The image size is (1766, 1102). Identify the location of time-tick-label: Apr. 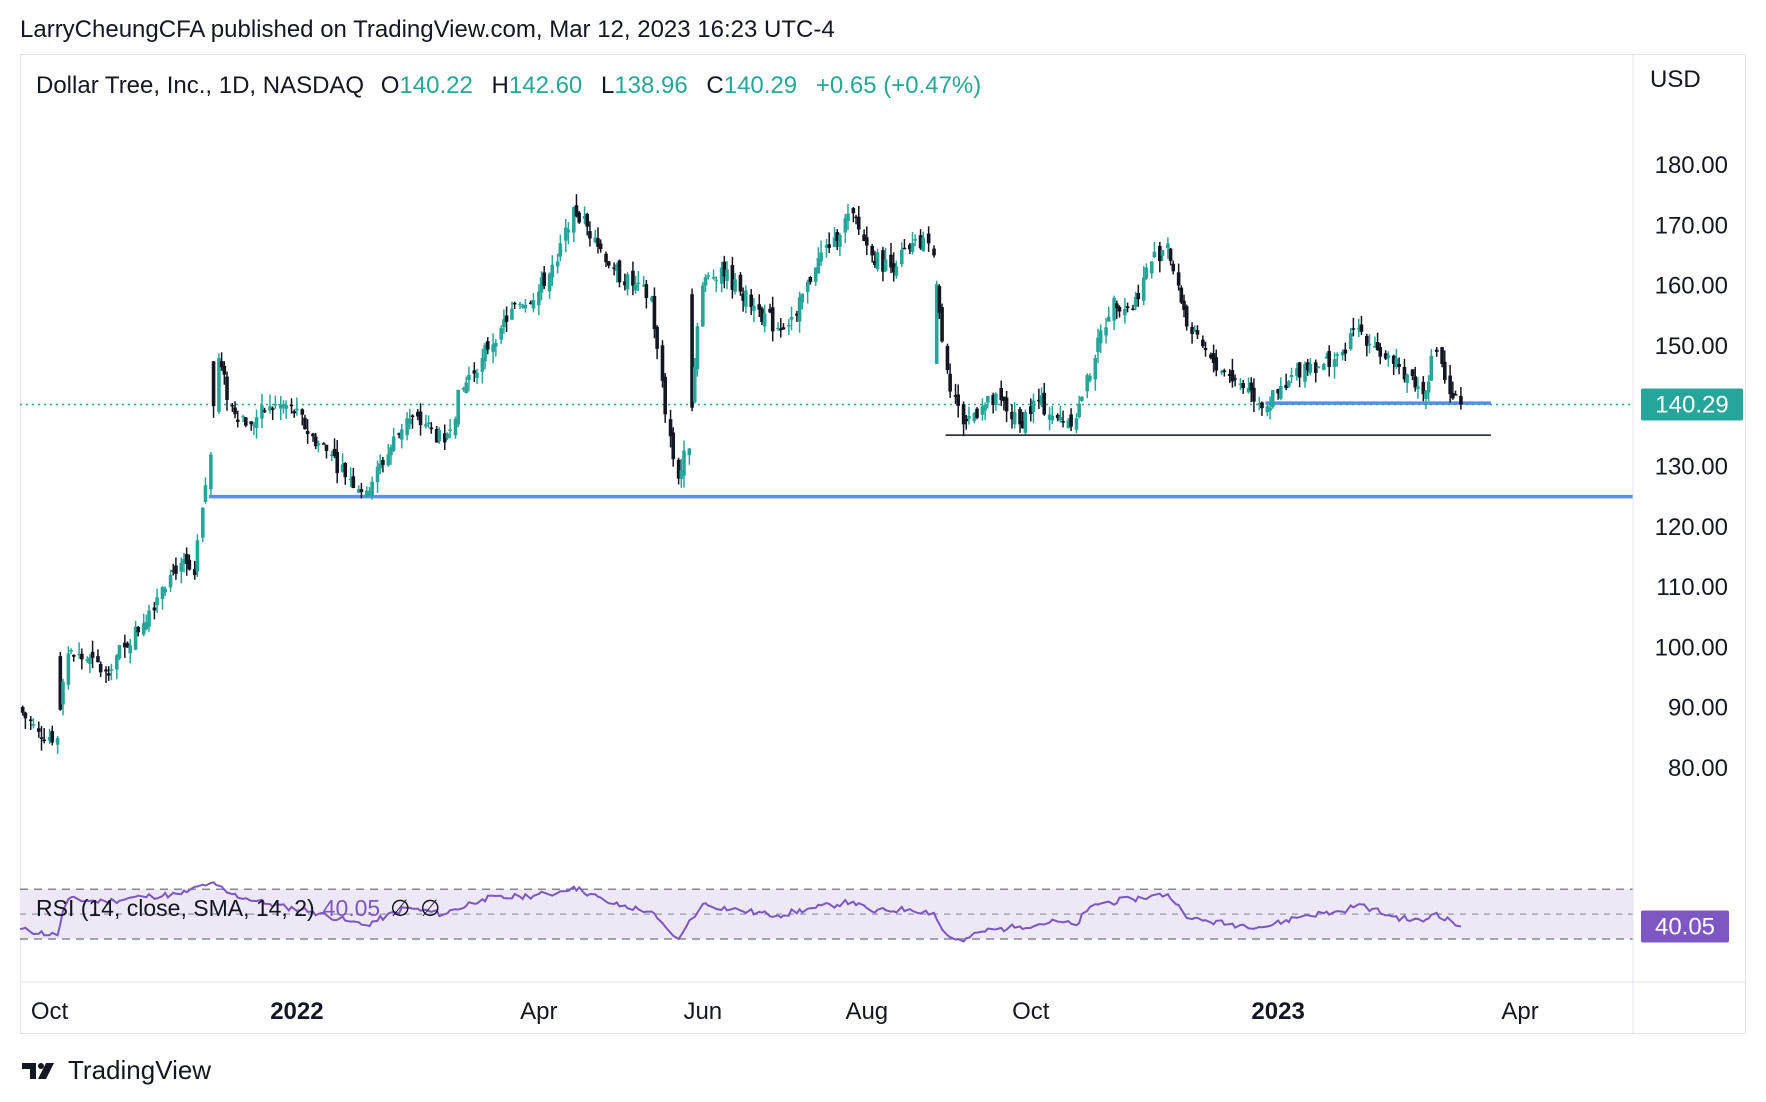
(1519, 1011).